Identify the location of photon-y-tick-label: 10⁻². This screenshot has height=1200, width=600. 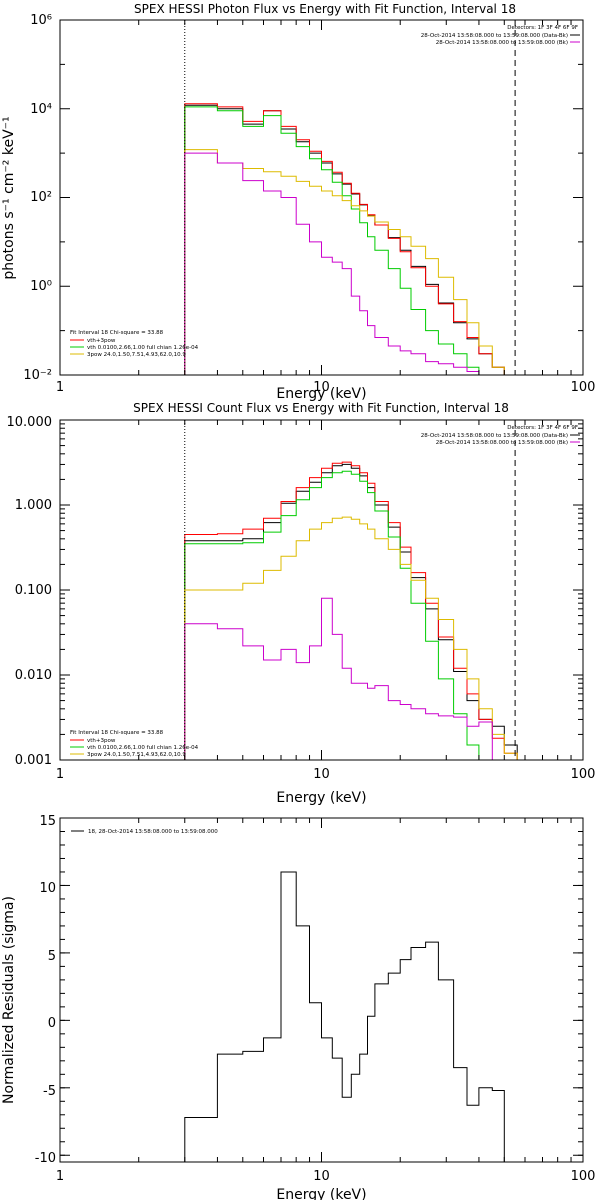
(37, 375).